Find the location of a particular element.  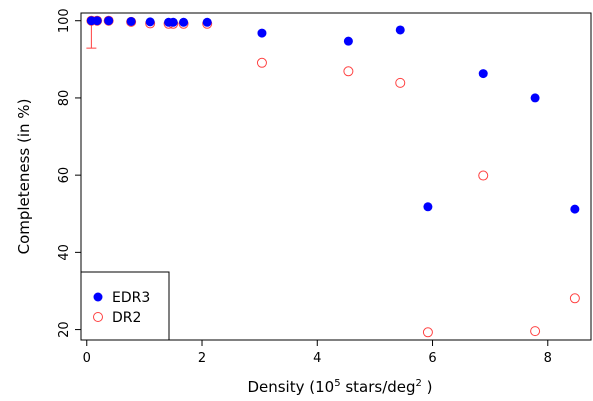

x-axis-label-suffix: ) is located at coordinates (427, 387).